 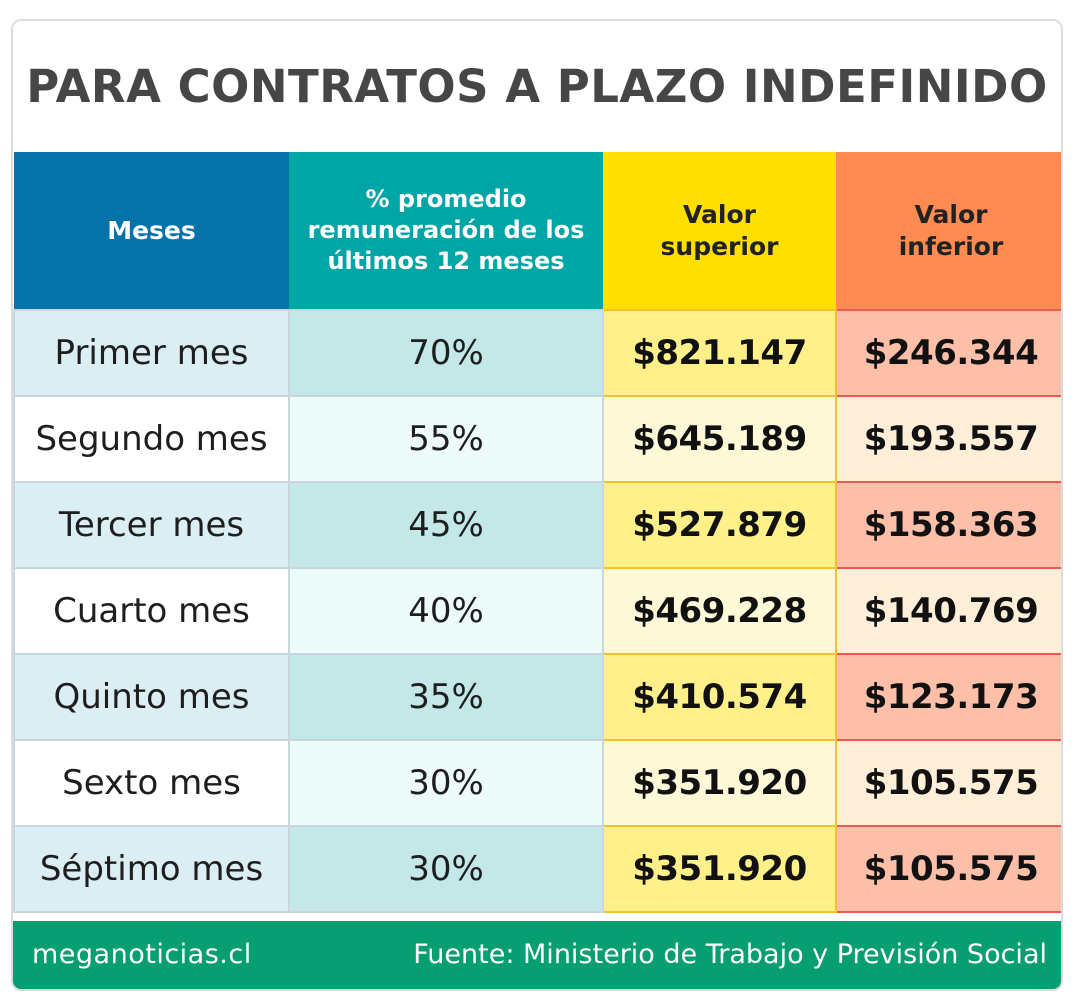 What do you see at coordinates (151, 869) in the screenshot?
I see `month-cell: Séptimo mes` at bounding box center [151, 869].